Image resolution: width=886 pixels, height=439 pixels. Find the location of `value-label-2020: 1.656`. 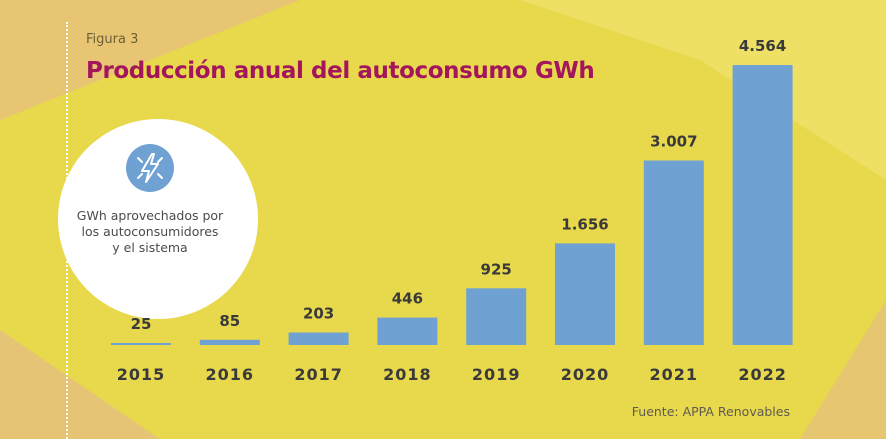

value-label-2020: 1.656 is located at coordinates (584, 224).